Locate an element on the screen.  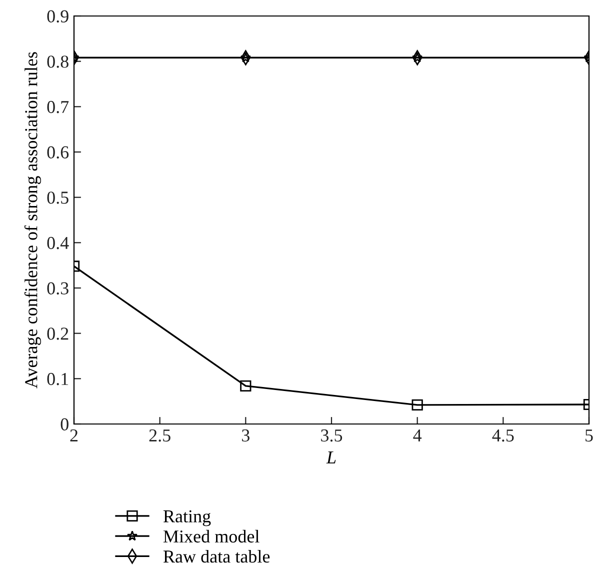
y-tick-label: 0.7 is located at coordinates (58, 107).